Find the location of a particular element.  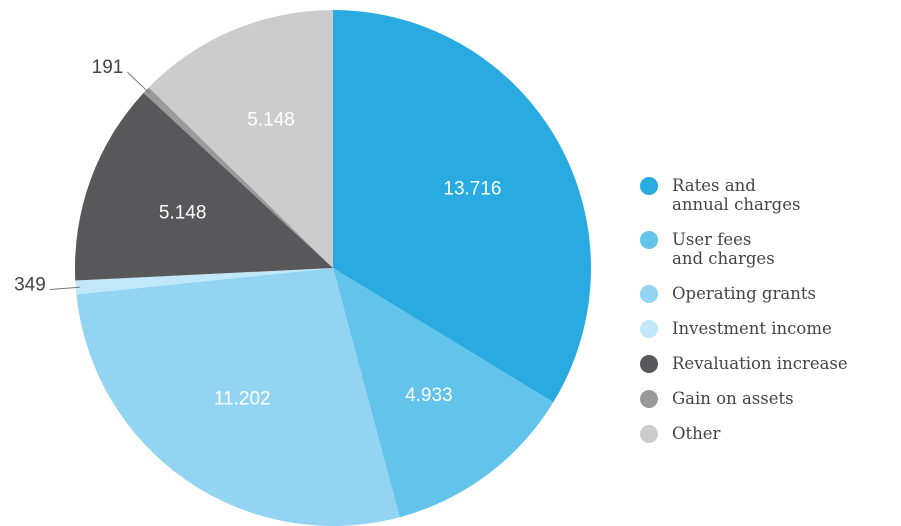

legend-item: Rates and annual charges is located at coordinates (744, 195).